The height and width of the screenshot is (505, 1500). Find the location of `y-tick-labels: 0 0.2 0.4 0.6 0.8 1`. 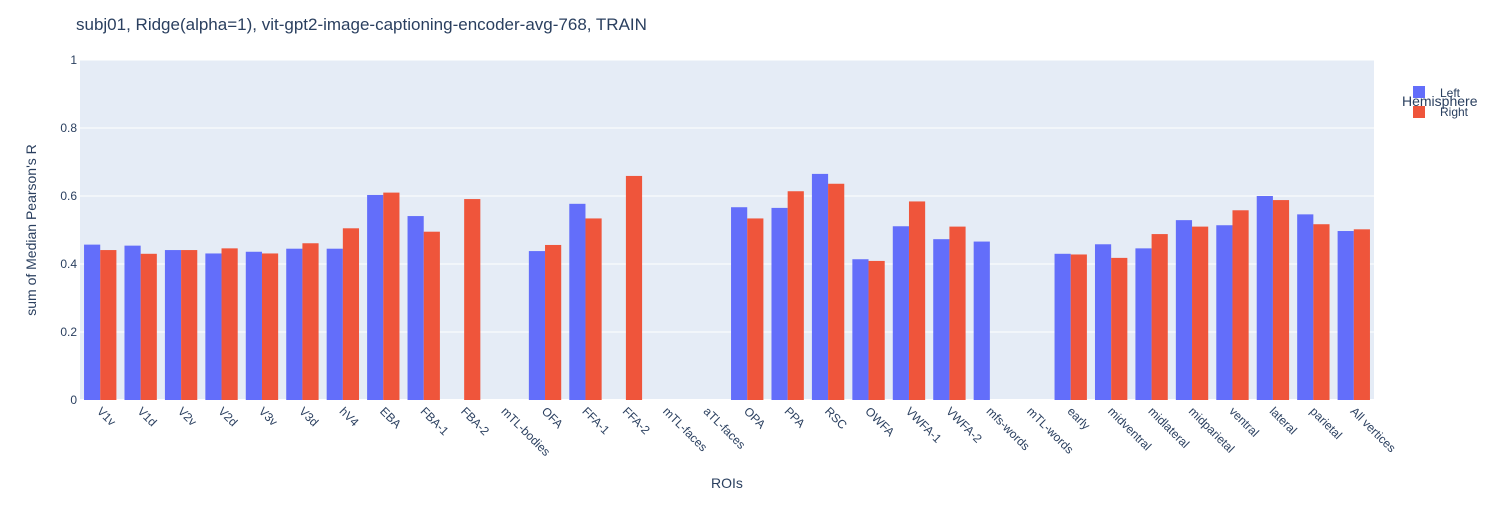

y-tick-labels: 0 0.2 0.4 0.6 0.8 1 is located at coordinates (68, 230).